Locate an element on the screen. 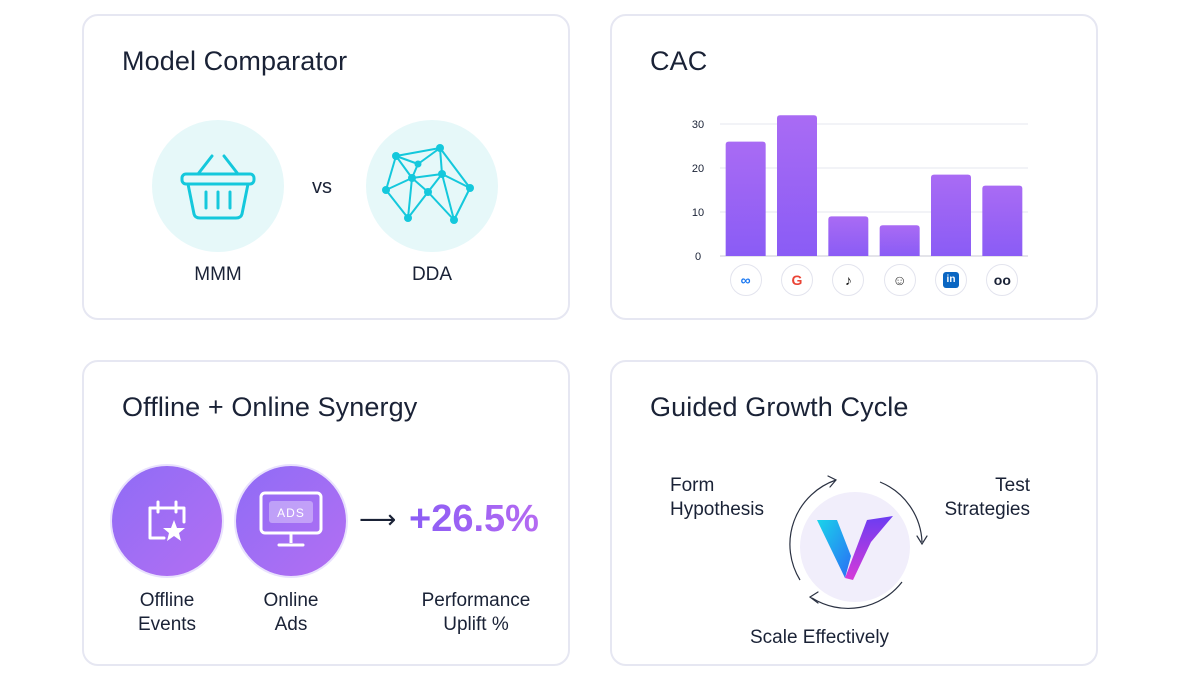 The height and width of the screenshot is (680, 1180). calendar-star-icon is located at coordinates (167, 520).